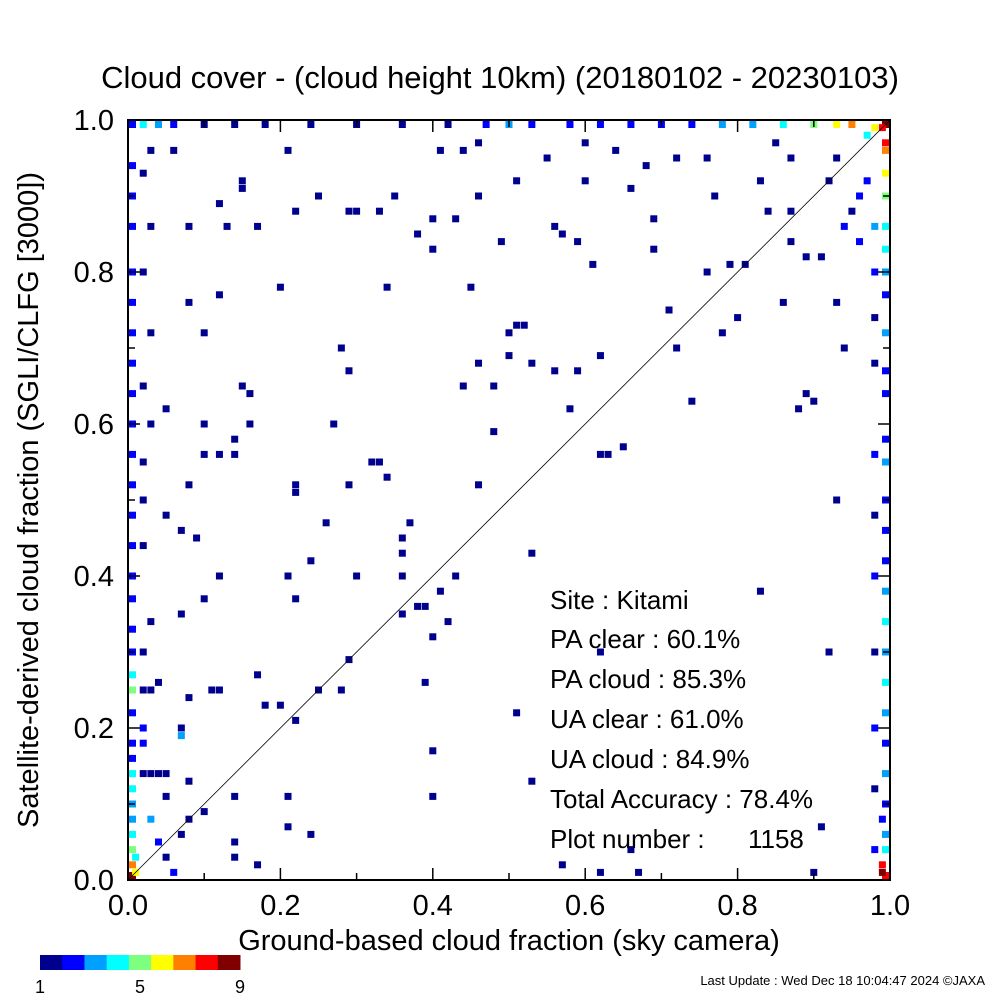 This screenshot has height=1000, width=1000. Describe the element at coordinates (681, 799) in the screenshot. I see `stat-total-accuracy: Total Accuracy : 78.4%` at that location.